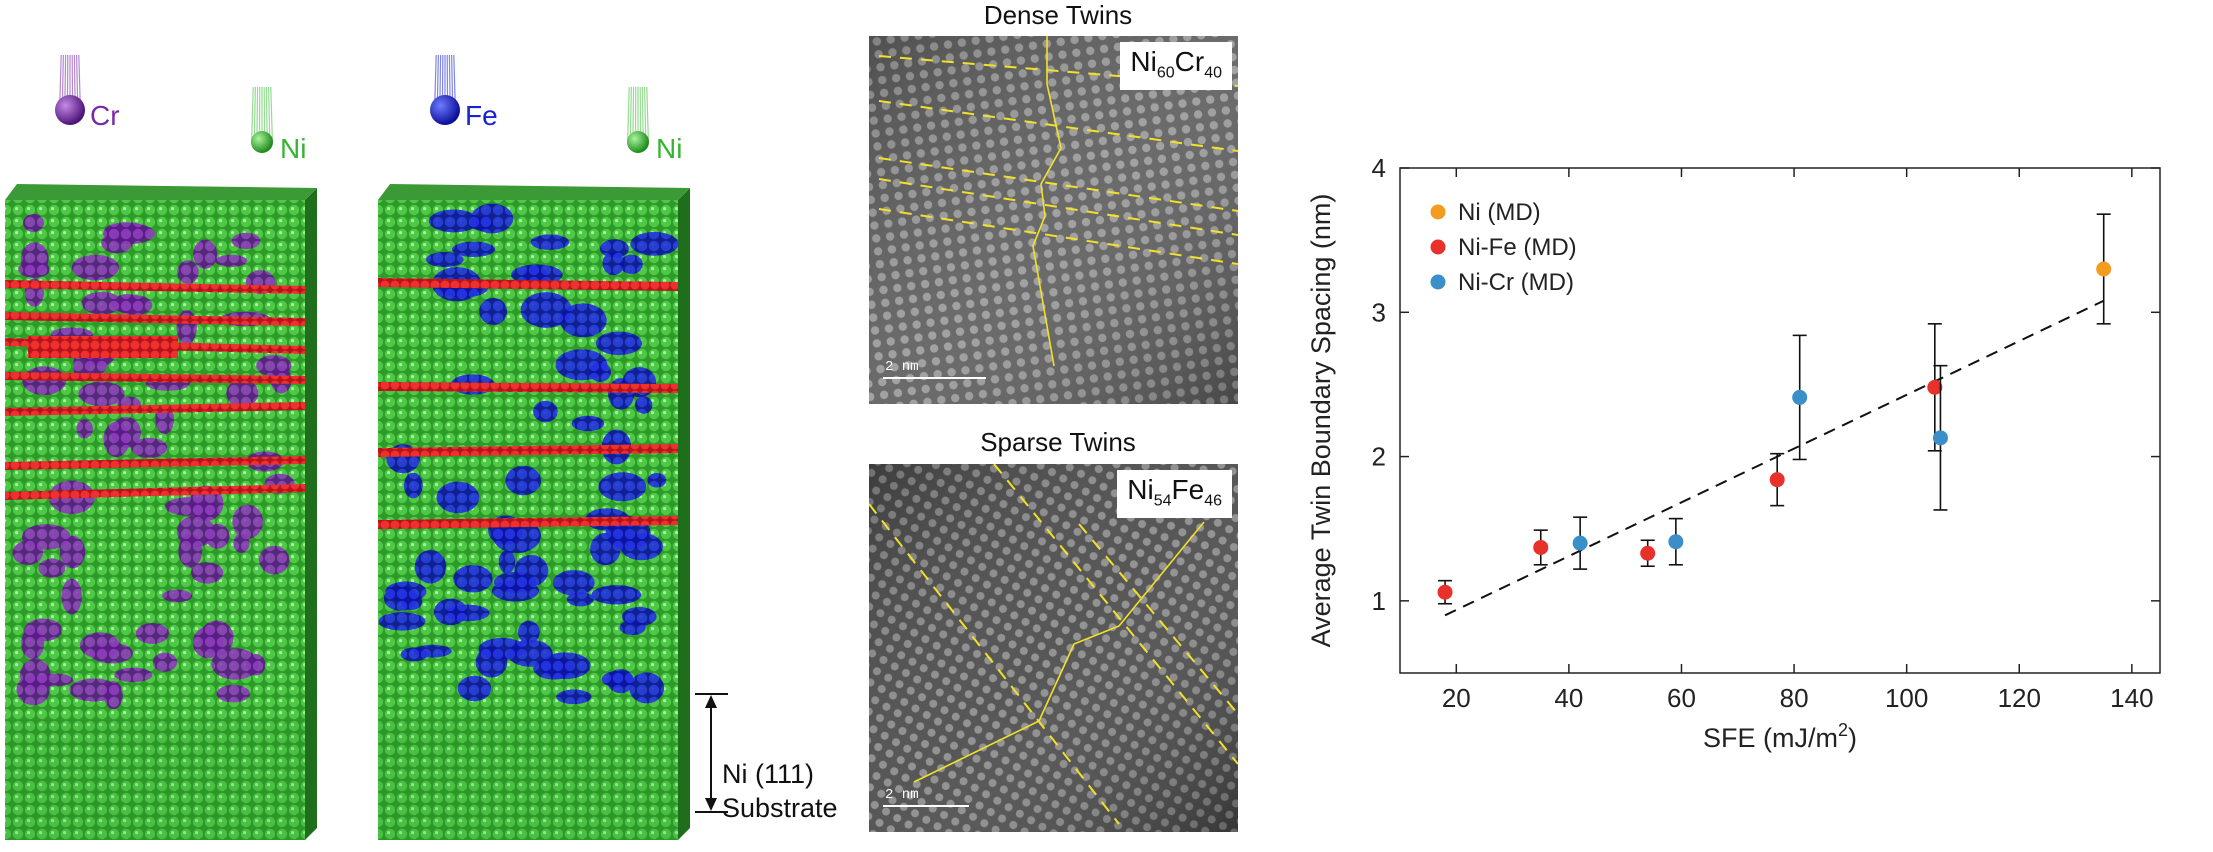 This screenshot has width=2213, height=852. What do you see at coordinates (669, 149) in the screenshot?
I see `ni-label-right: Ni` at bounding box center [669, 149].